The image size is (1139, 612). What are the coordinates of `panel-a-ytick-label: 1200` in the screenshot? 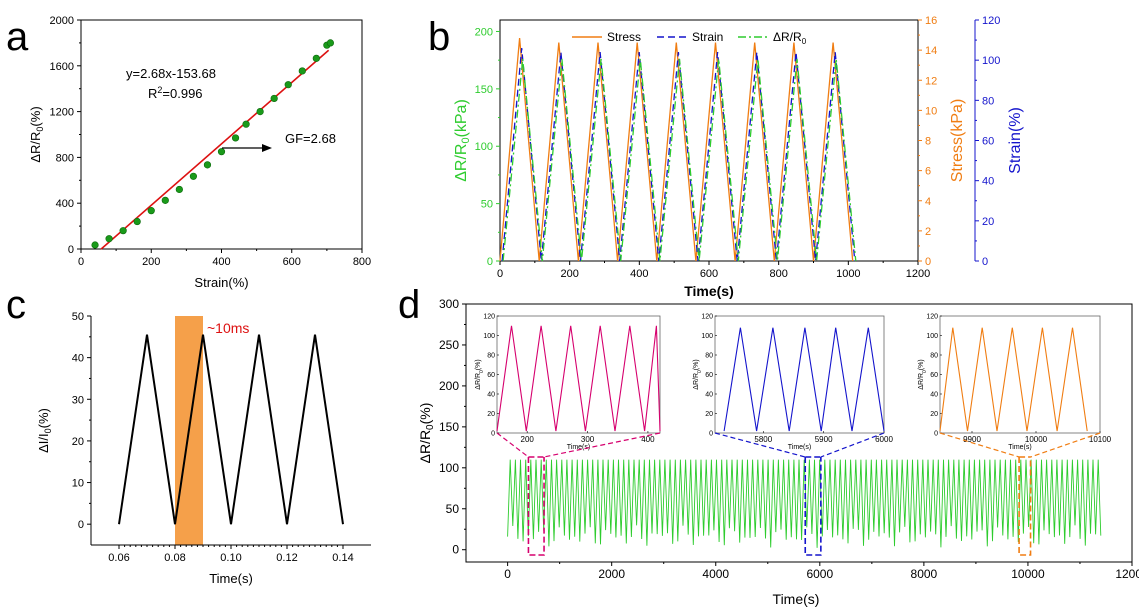 It's located at (62, 113).